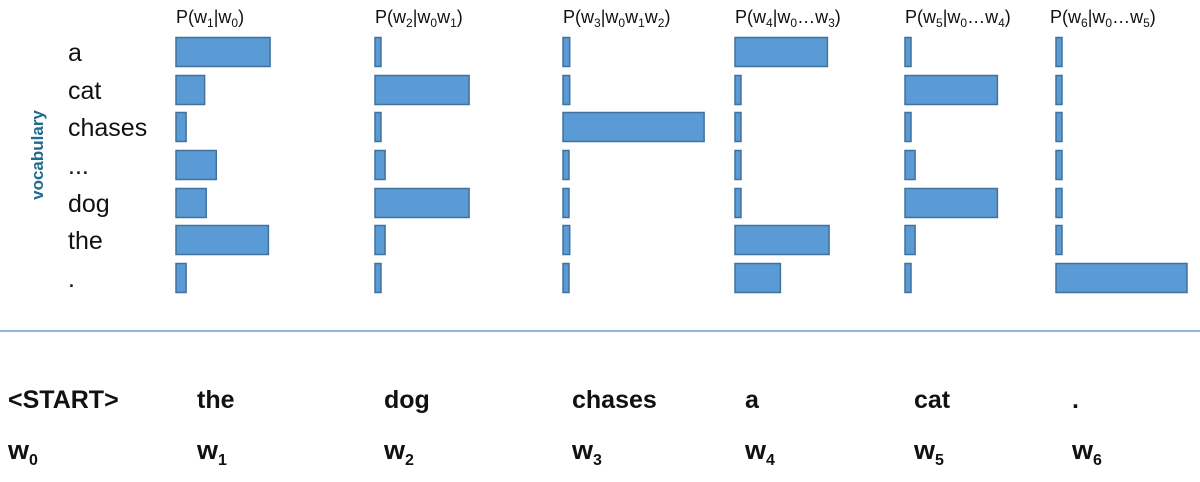 The image size is (1200, 482). Describe the element at coordinates (84, 91) in the screenshot. I see `vocab-word: cat` at that location.